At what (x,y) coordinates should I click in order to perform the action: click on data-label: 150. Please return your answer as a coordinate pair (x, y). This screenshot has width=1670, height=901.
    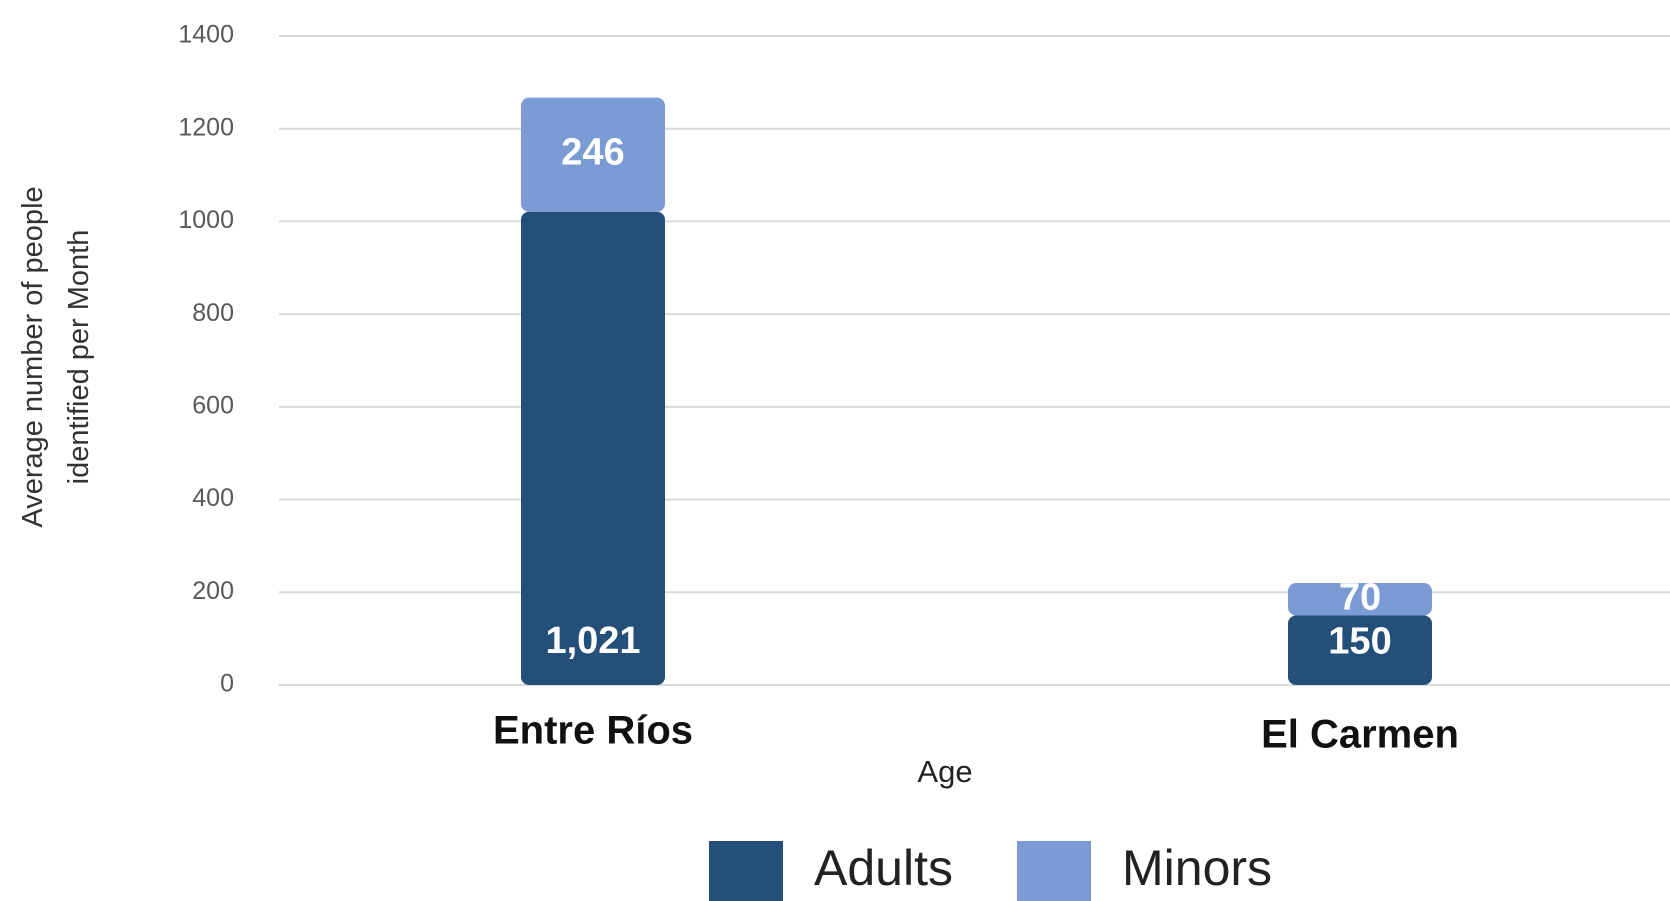
    Looking at the image, I should click on (1359, 641).